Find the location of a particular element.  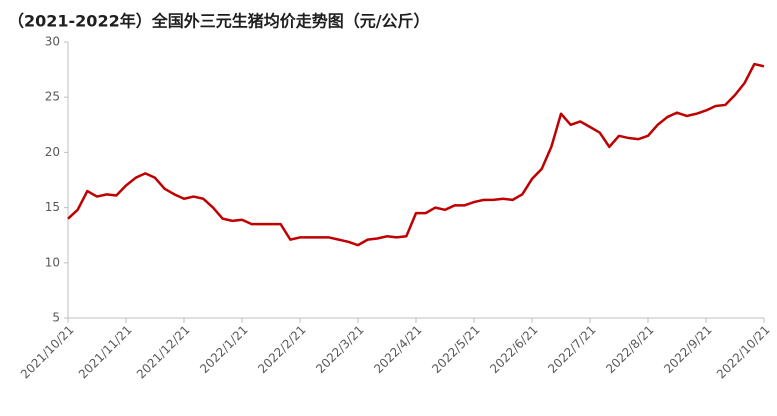

y-tick-label: 5 is located at coordinates (56, 318).